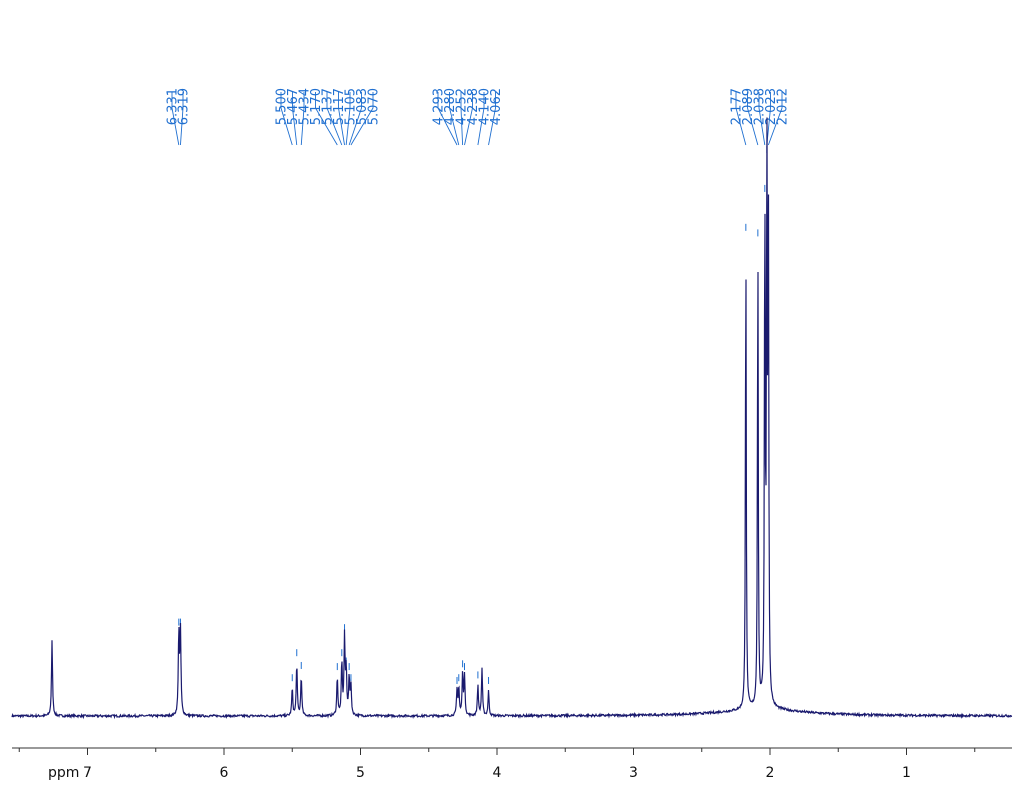 The width and height of the screenshot is (1024, 789). I want to click on x-tick-label: 1, so click(906, 773).